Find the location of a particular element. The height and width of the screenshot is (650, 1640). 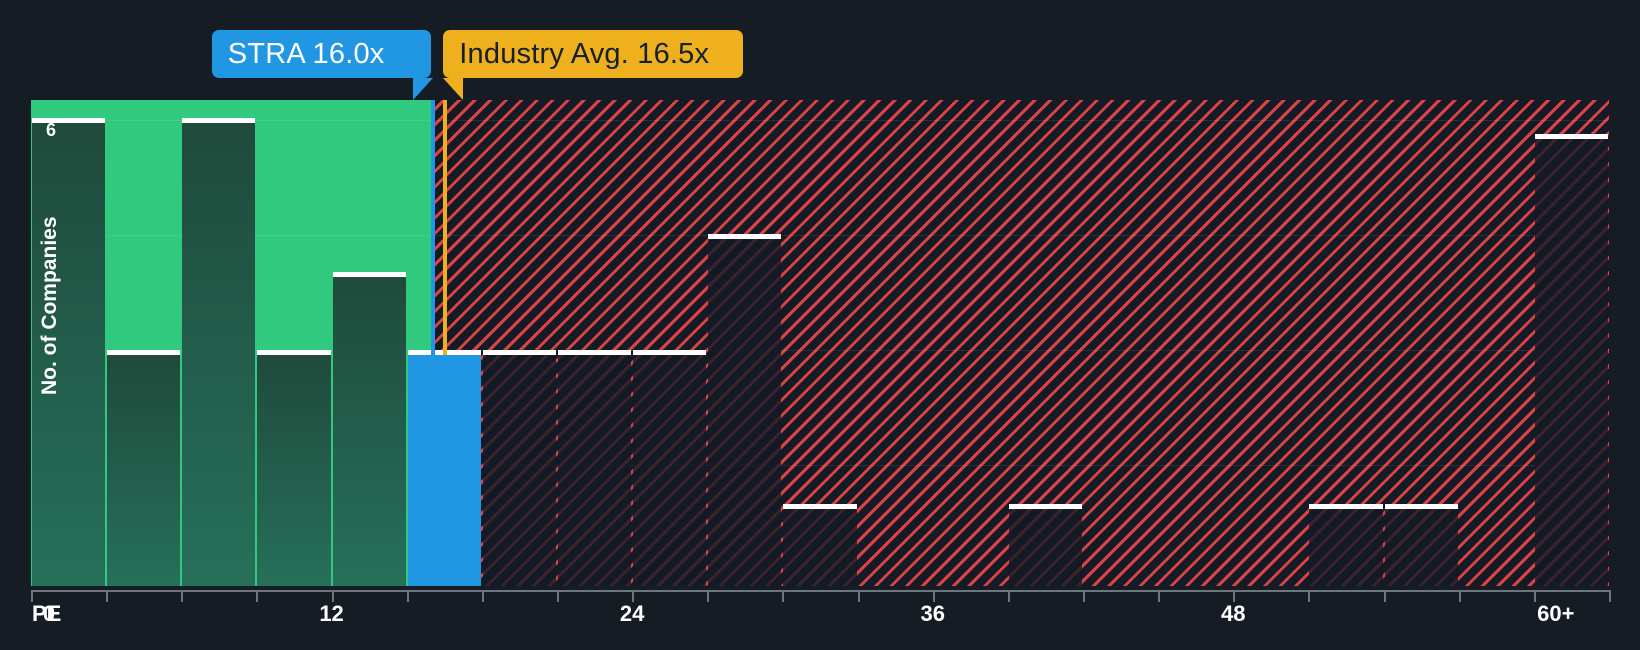

x-tick-label-36: 36 is located at coordinates (932, 613).